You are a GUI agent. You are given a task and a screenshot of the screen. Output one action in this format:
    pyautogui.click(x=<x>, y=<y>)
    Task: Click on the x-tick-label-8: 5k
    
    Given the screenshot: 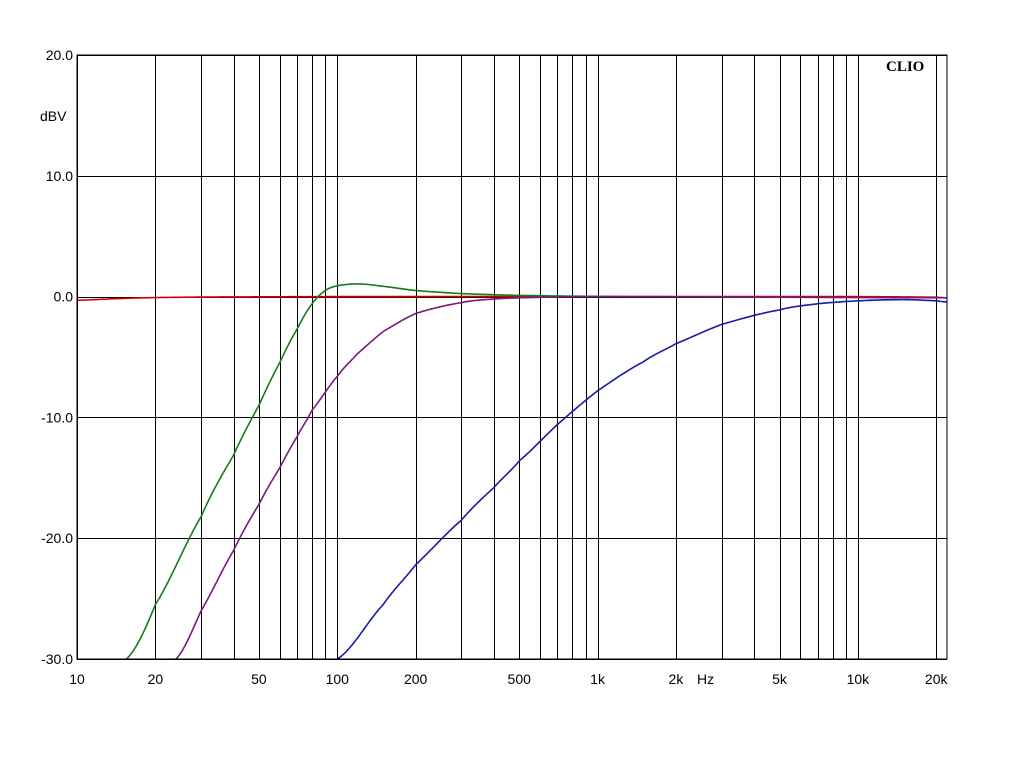 What is the action you would take?
    pyautogui.click(x=780, y=679)
    